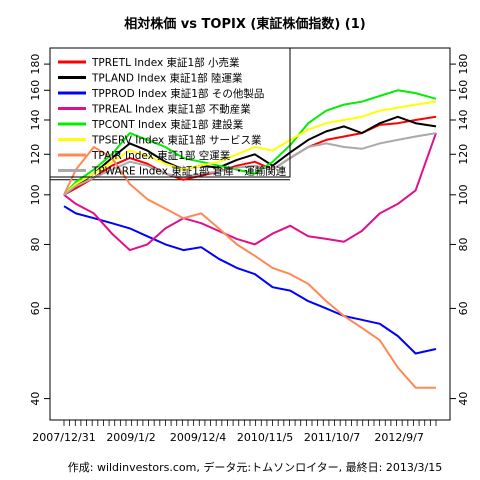 The image size is (480, 480). What do you see at coordinates (161, 155) in the screenshot?
I see `legend-label-6: TPAIR Index 東証1部 空運業` at bounding box center [161, 155].